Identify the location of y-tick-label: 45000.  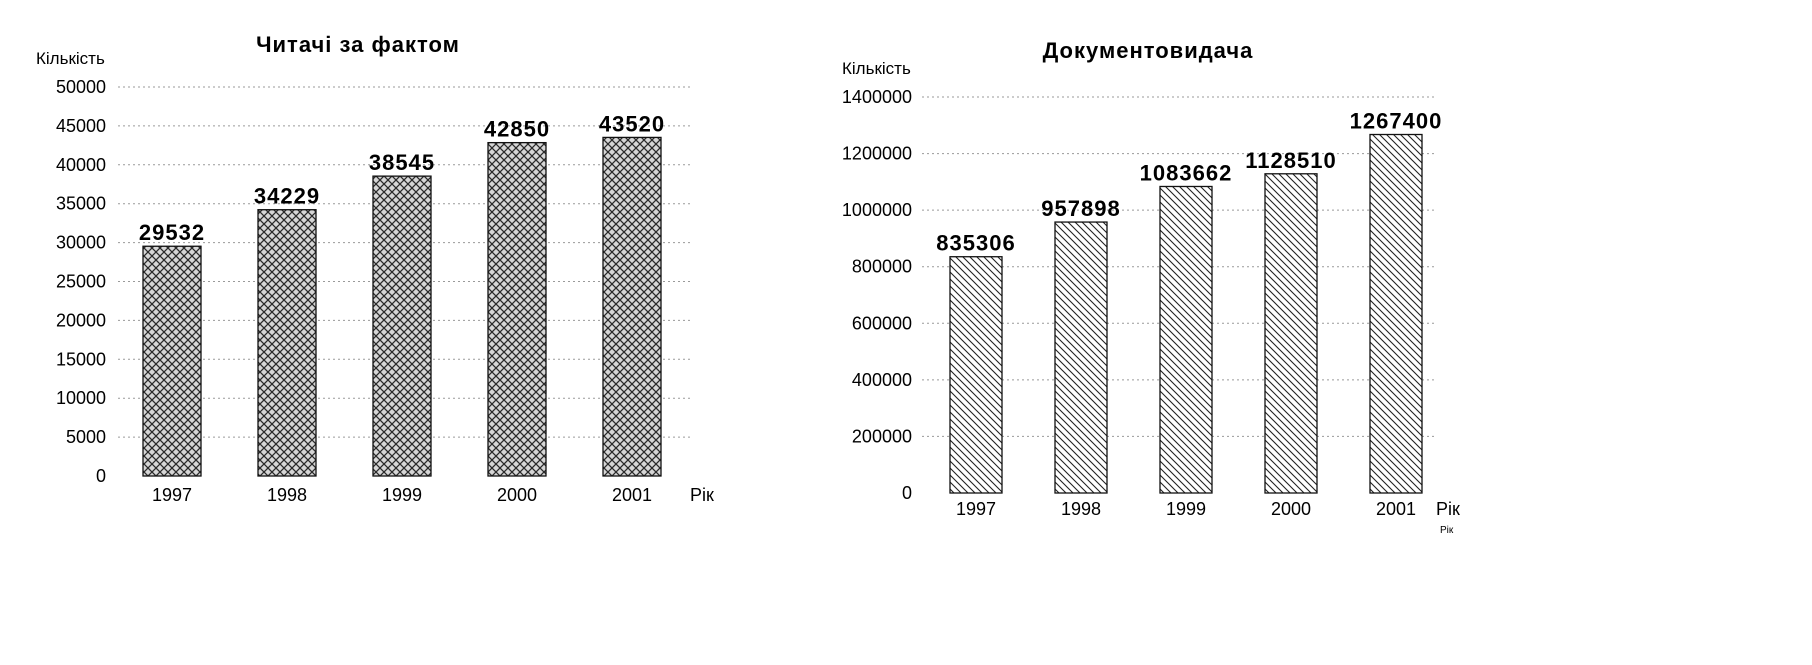
(81, 126).